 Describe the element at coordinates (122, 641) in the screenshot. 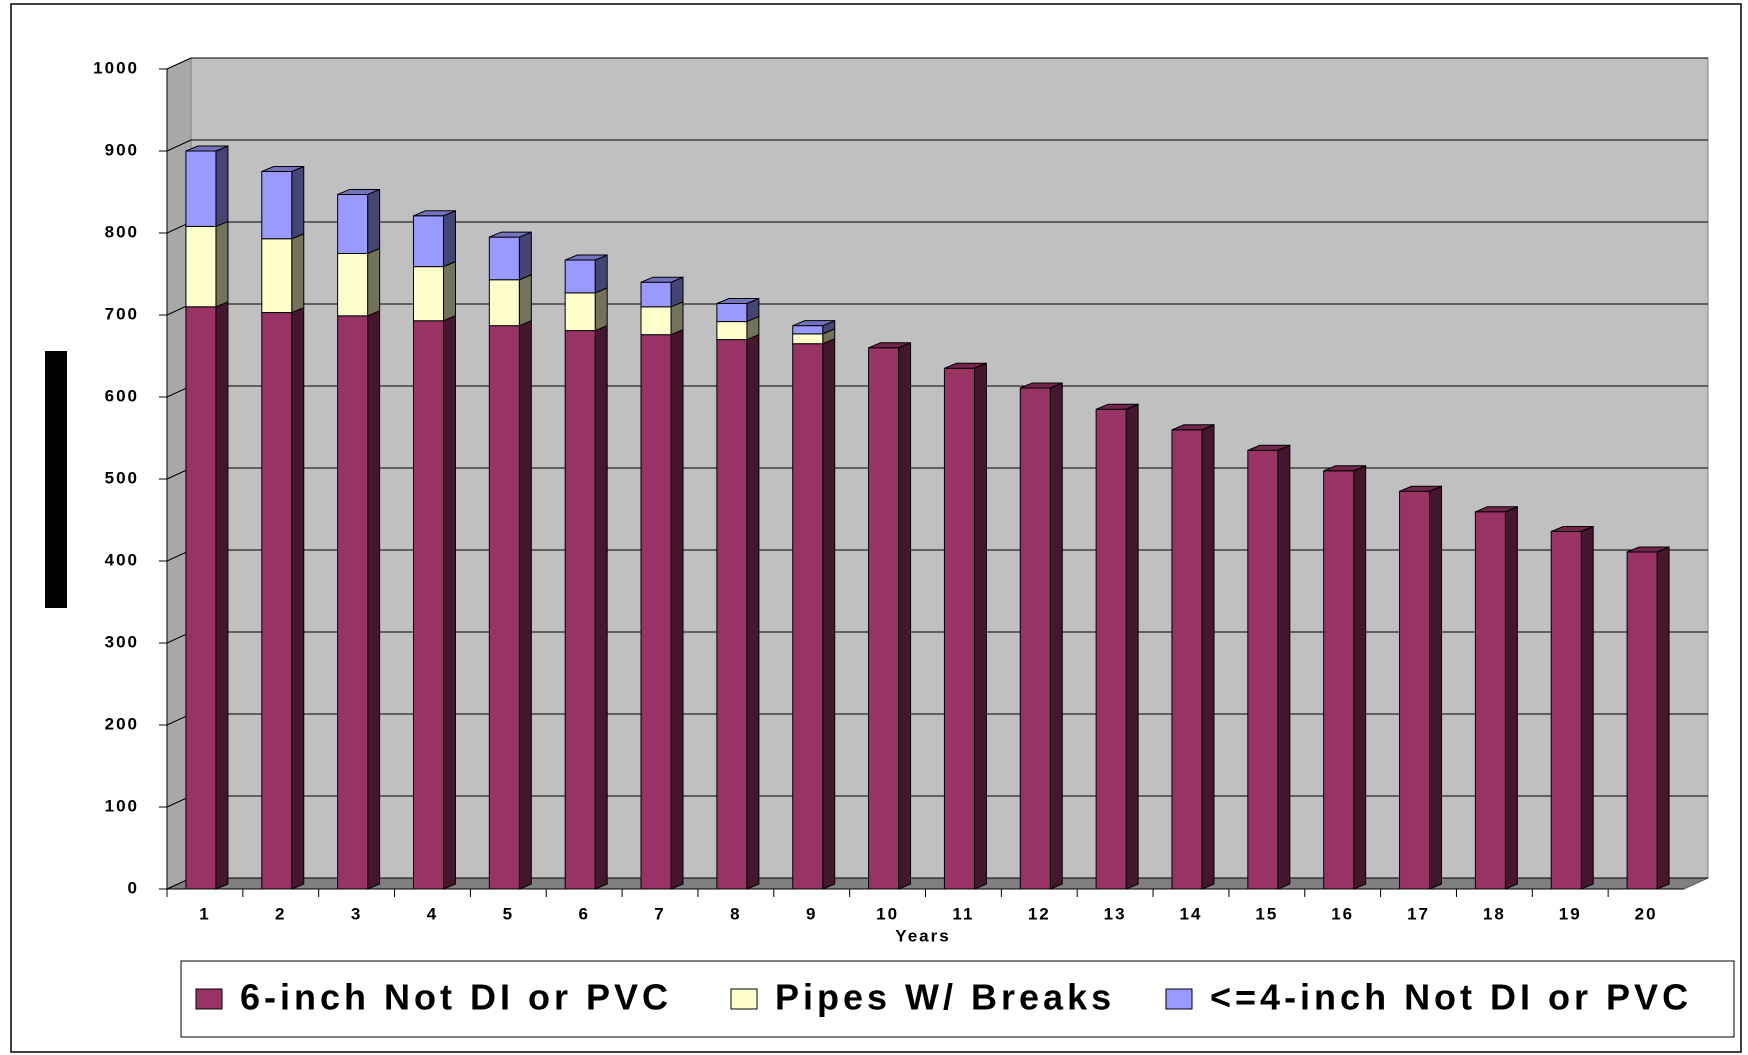

I see `y-tick-label: 300` at that location.